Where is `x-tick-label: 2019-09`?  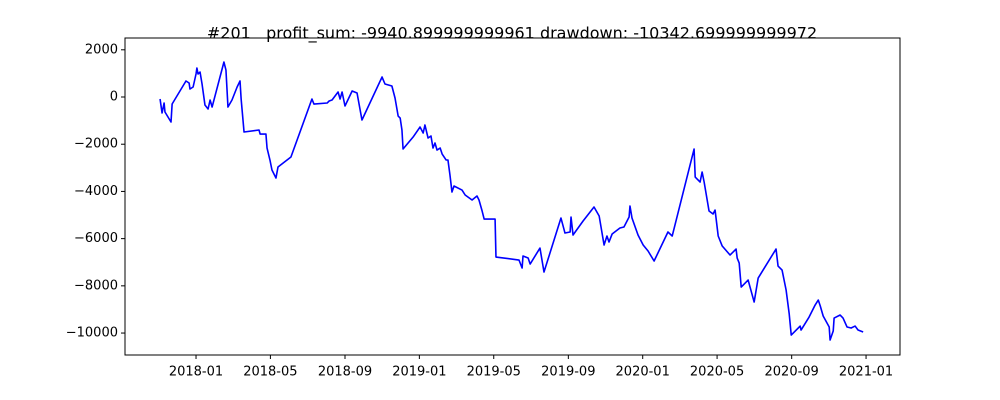
x-tick-label: 2019-09 is located at coordinates (568, 372).